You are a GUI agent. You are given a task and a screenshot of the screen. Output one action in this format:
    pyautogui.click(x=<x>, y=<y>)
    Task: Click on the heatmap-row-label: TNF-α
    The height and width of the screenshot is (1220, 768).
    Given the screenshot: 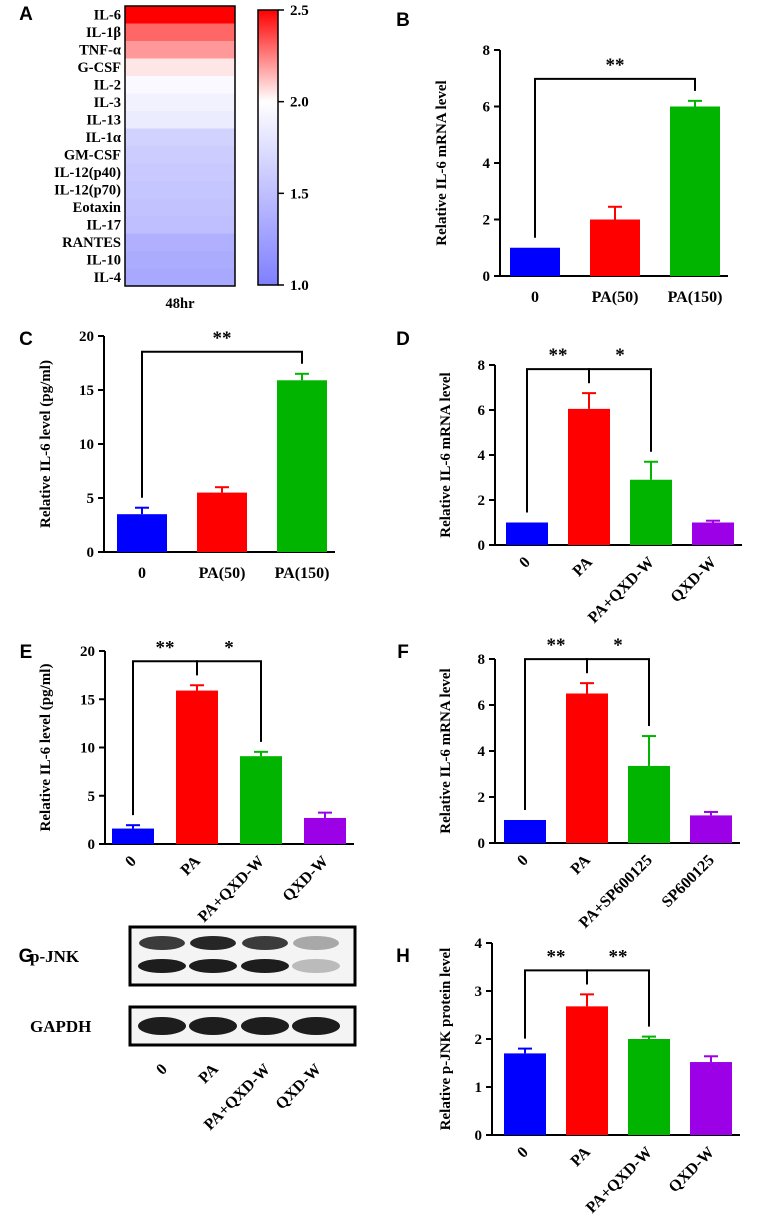 What is the action you would take?
    pyautogui.click(x=100, y=51)
    